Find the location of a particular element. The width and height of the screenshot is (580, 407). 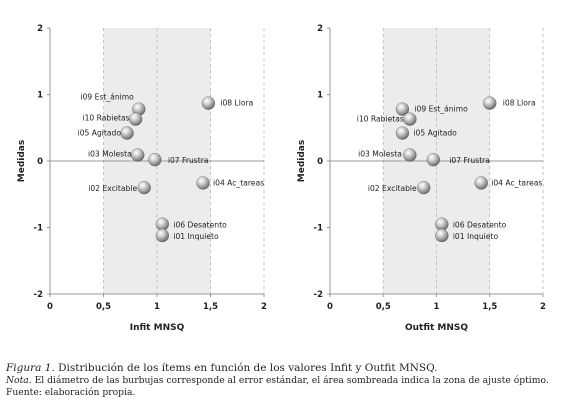

x-axis-title: Infit MNSQ is located at coordinates (157, 328).